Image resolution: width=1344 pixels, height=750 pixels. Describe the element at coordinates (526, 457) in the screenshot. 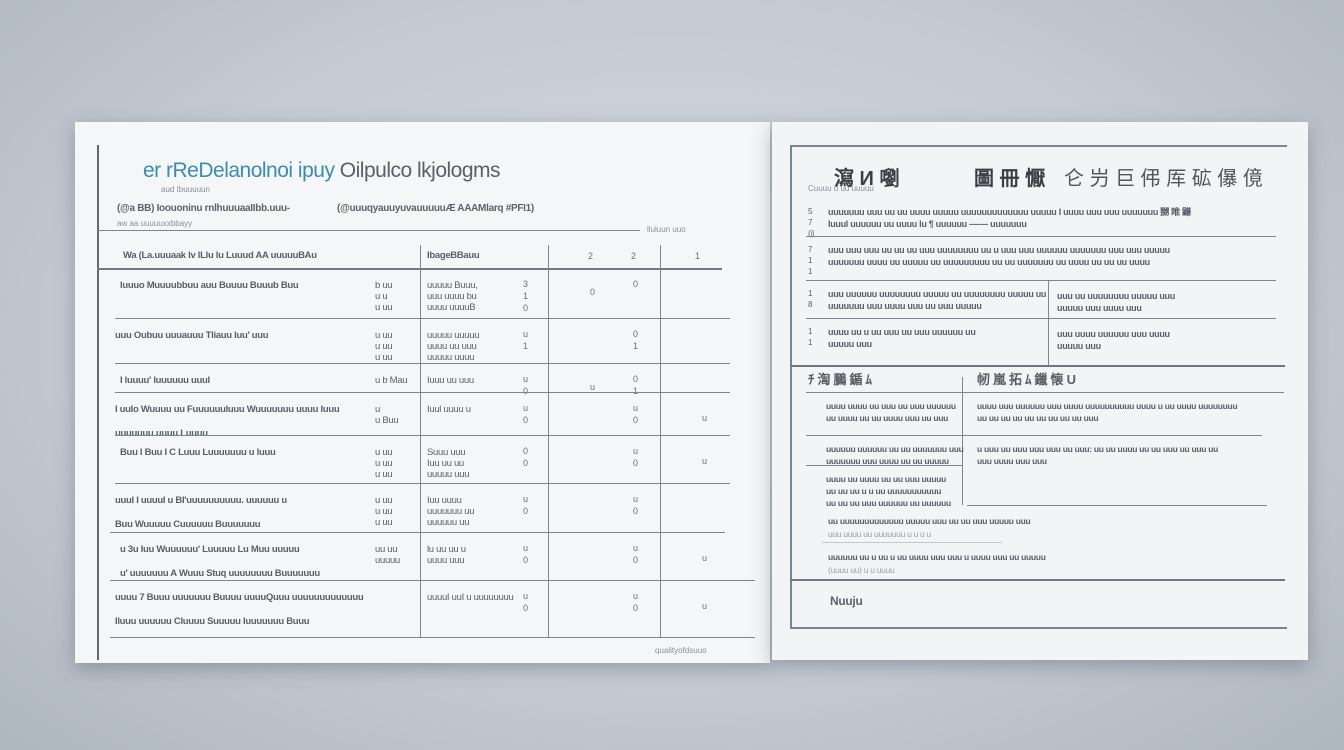

I see `row-qty: 0 0` at that location.